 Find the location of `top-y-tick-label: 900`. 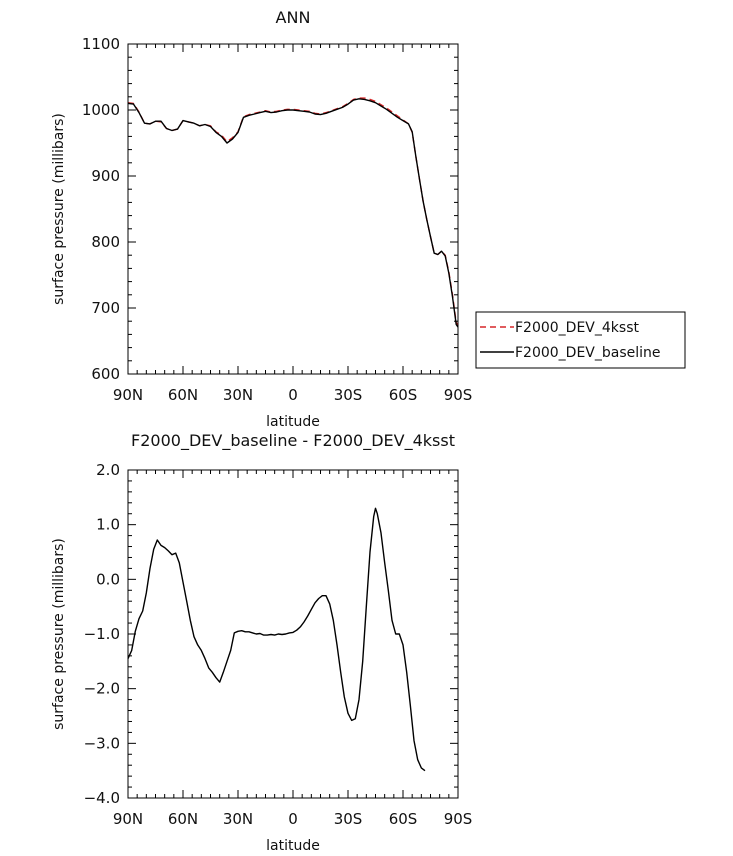

top-y-tick-label: 900 is located at coordinates (105, 176).